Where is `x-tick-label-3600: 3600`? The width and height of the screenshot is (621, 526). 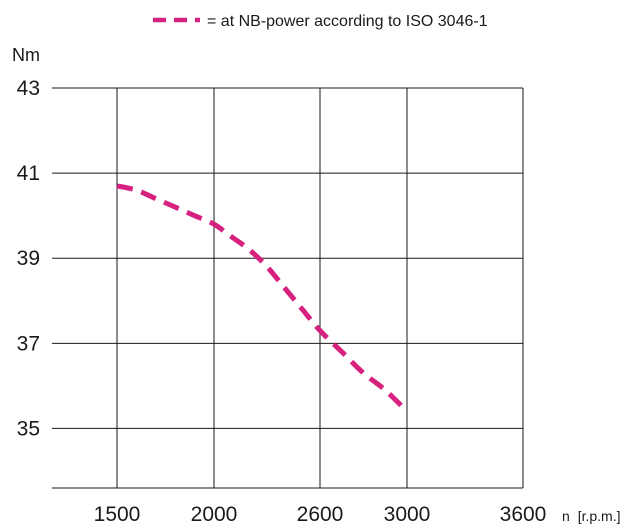
x-tick-label-3600: 3600 is located at coordinates (523, 514).